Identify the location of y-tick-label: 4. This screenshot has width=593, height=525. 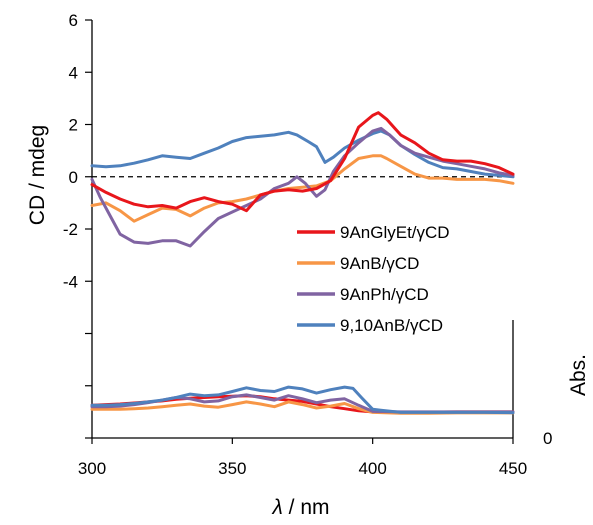
(73, 72).